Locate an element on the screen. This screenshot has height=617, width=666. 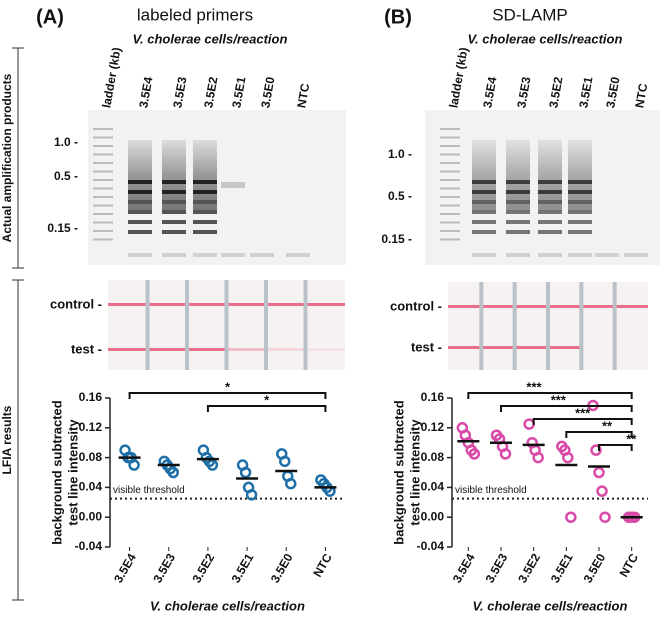
panel-label: (B) is located at coordinates (398, 17).